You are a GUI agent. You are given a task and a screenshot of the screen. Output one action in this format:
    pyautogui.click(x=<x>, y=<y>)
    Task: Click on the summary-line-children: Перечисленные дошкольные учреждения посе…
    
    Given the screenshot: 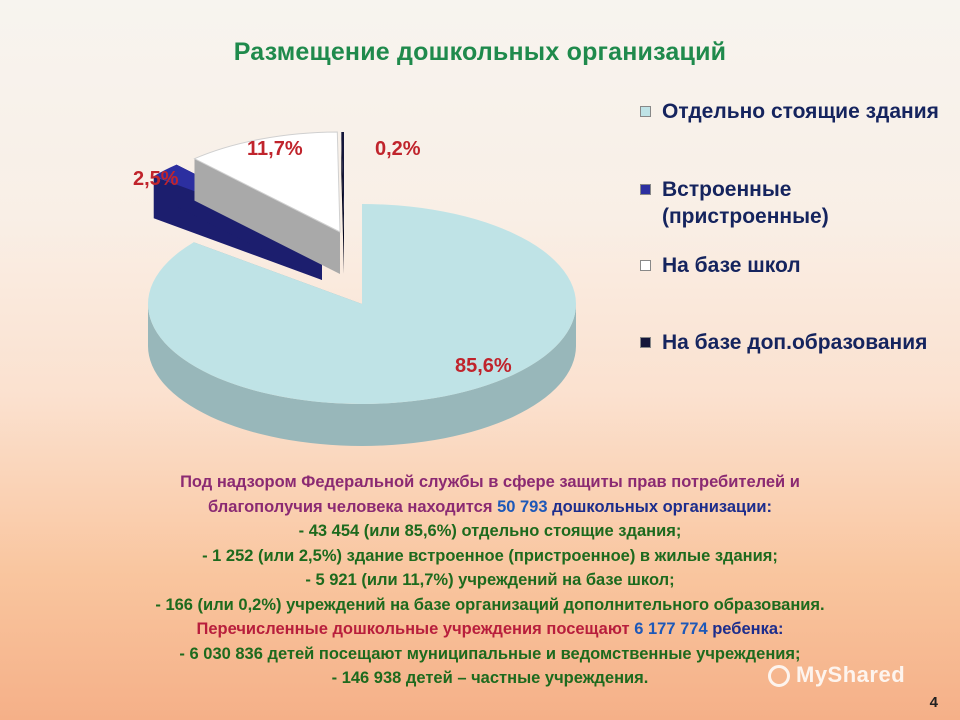 What is the action you would take?
    pyautogui.click(x=490, y=629)
    